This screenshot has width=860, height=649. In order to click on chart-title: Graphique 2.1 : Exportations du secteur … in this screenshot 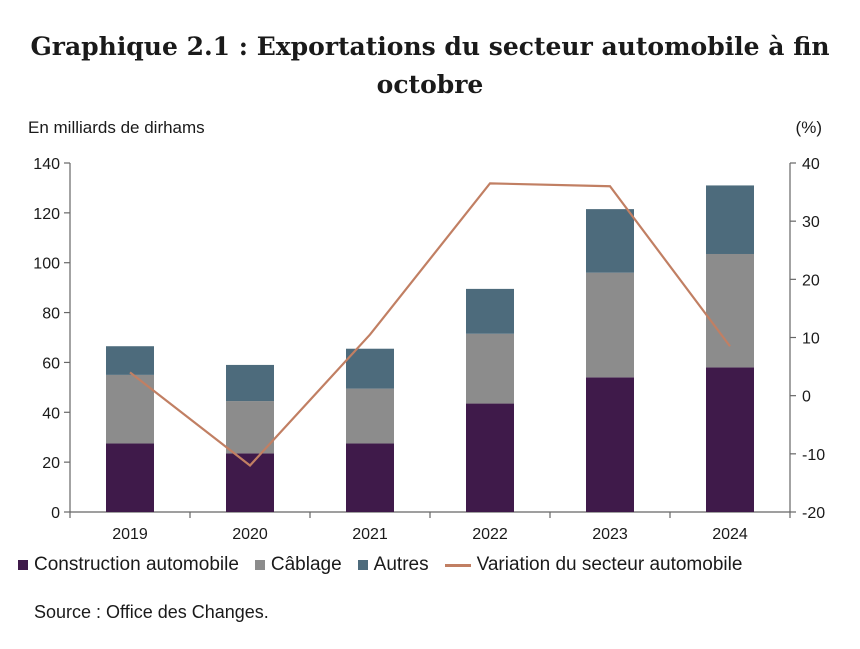, I will do `click(430, 65)`.